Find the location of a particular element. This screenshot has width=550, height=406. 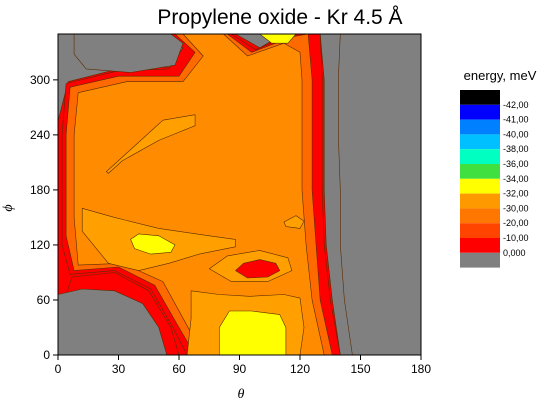

x-tick-label: 0 is located at coordinates (58, 369).